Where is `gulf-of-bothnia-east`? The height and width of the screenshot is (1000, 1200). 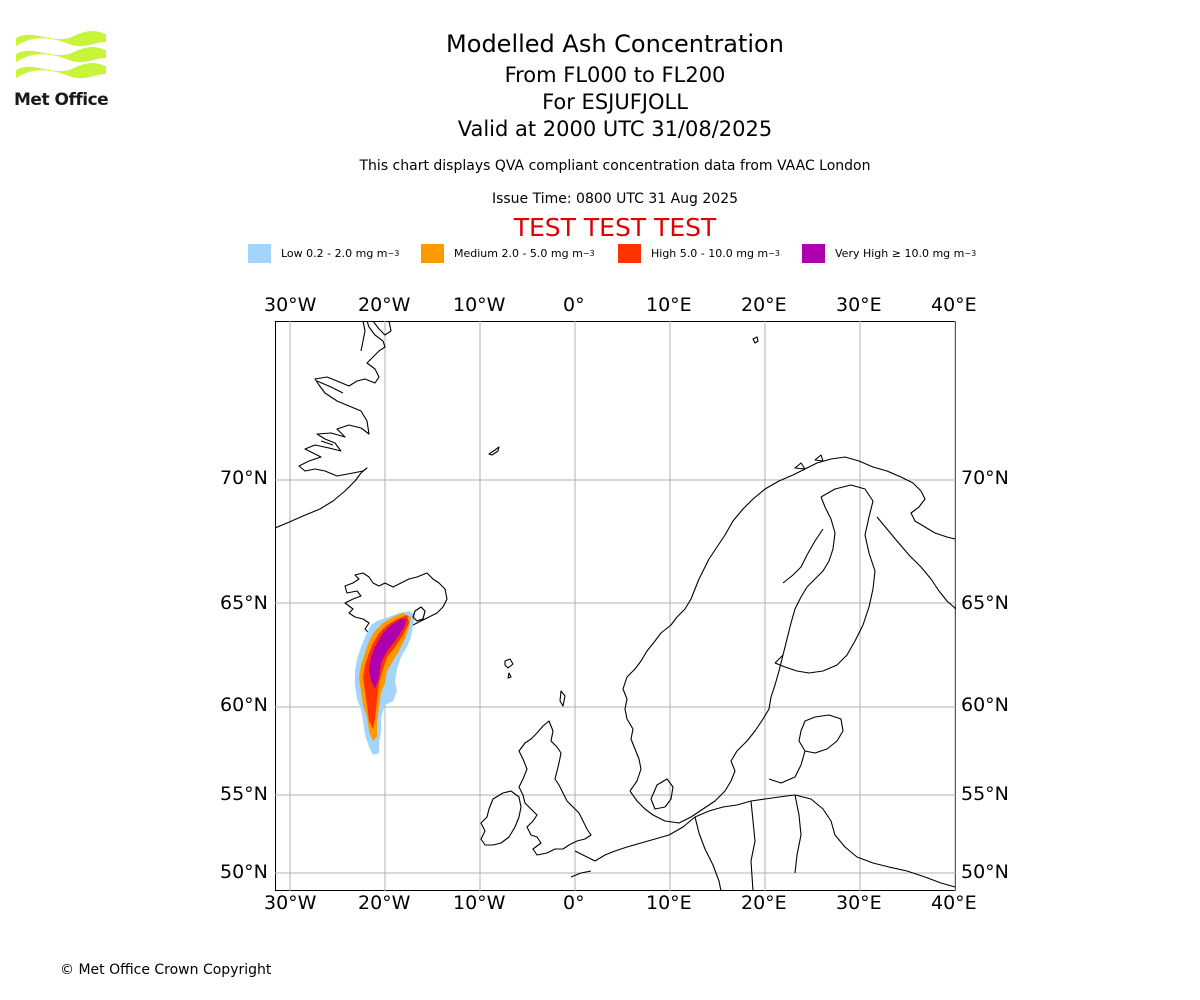
gulf-of-bothnia-east is located at coordinates (803, 556).